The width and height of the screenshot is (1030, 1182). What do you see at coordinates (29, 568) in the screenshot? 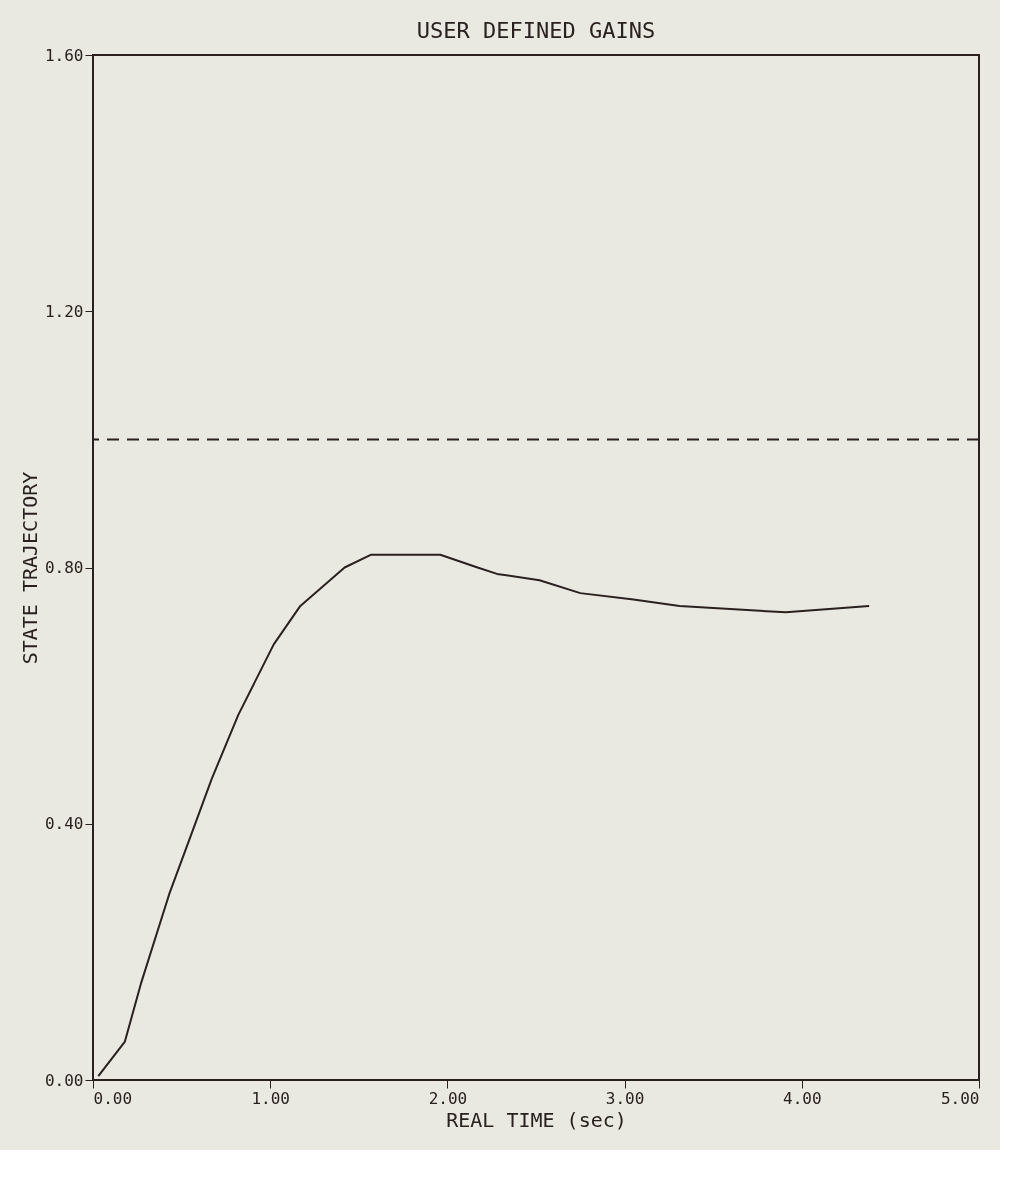
I see `y-axis-title: STATE TRAJECTORY` at bounding box center [29, 568].